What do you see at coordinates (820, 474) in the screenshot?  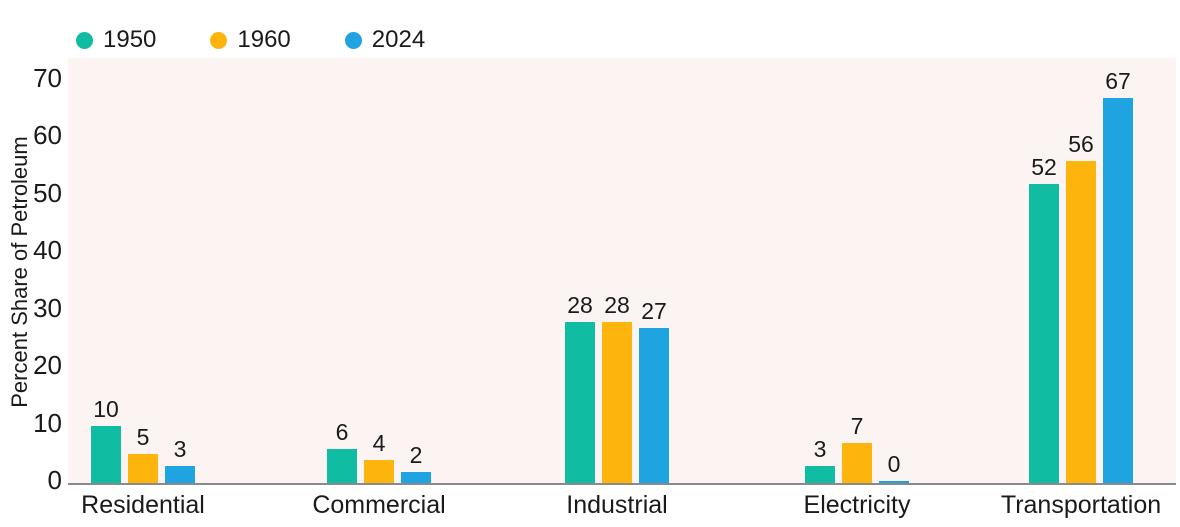 I see `bar-1950-electricity` at bounding box center [820, 474].